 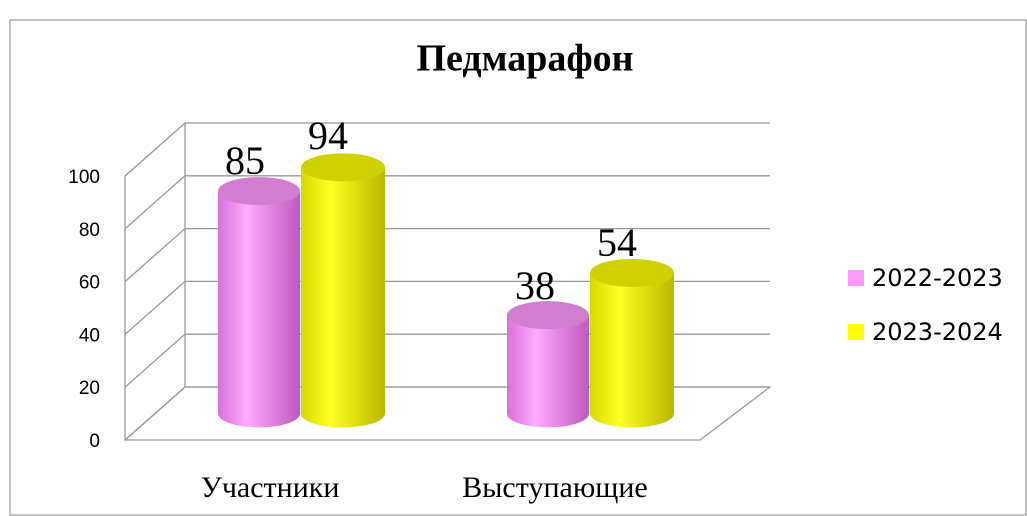 What do you see at coordinates (524, 59) in the screenshot?
I see `chart-title: Педмарафон` at bounding box center [524, 59].